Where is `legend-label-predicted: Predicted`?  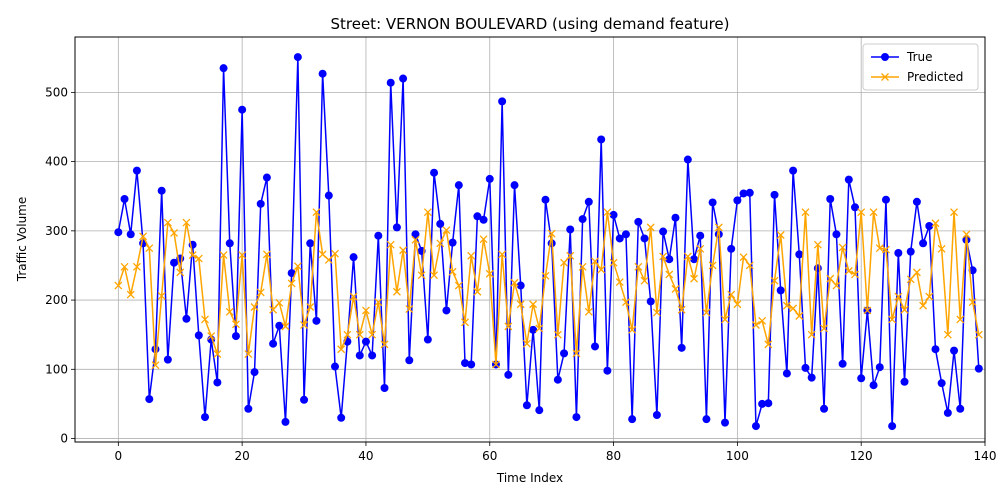
legend-label-predicted: Predicted is located at coordinates (935, 77).